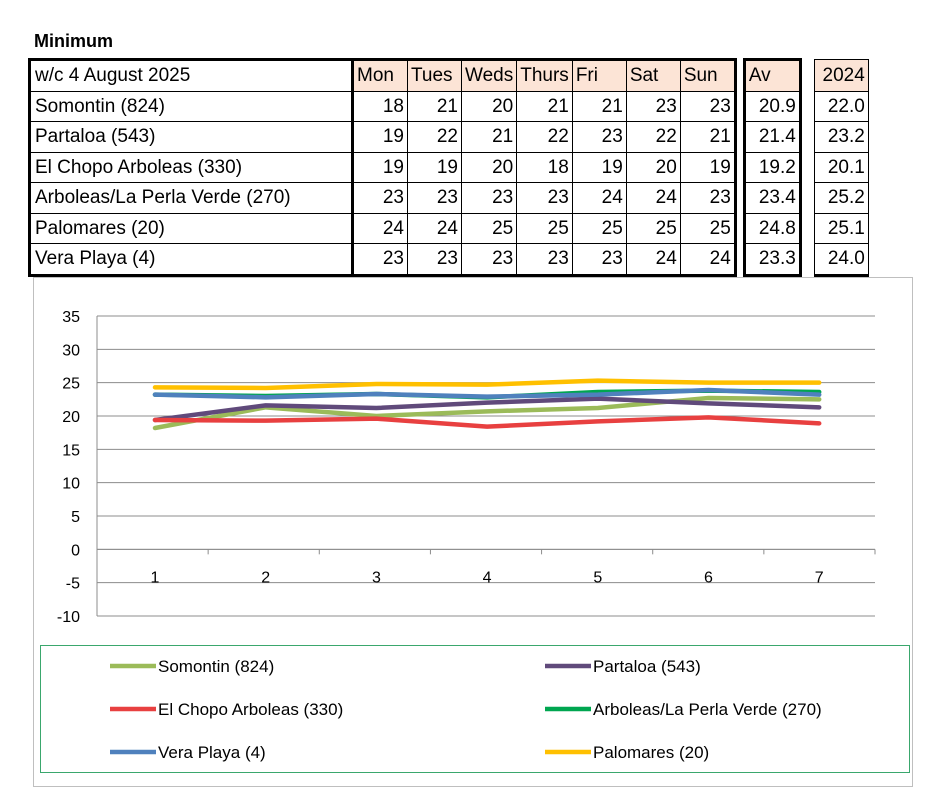  Describe the element at coordinates (772, 137) in the screenshot. I see `average-value: 21.4` at that location.